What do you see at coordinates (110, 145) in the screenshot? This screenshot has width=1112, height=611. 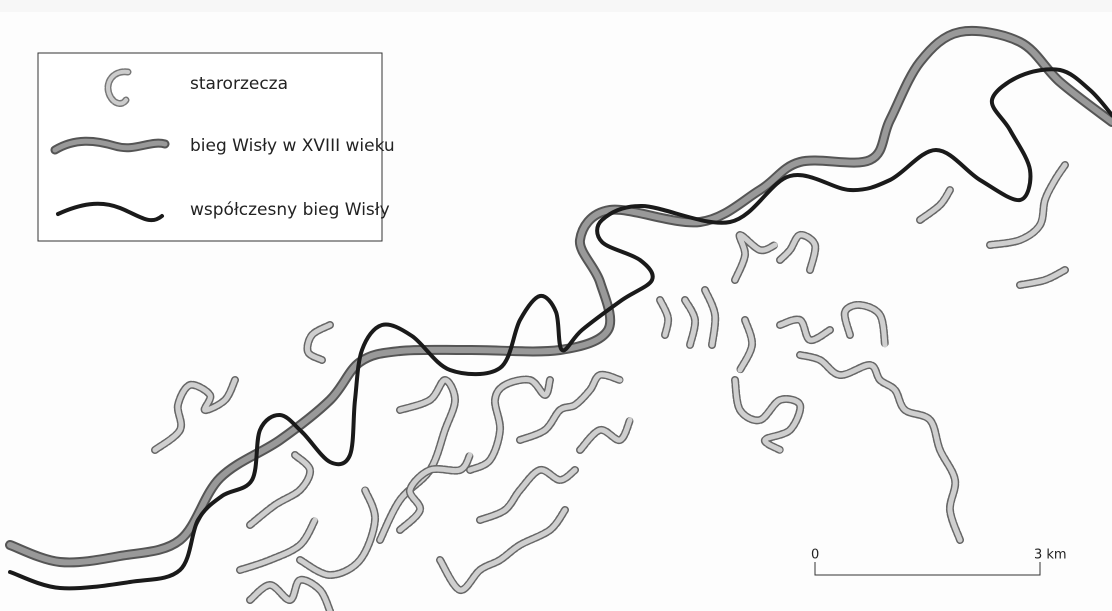 I see `legend-old-river-fill` at bounding box center [110, 145].